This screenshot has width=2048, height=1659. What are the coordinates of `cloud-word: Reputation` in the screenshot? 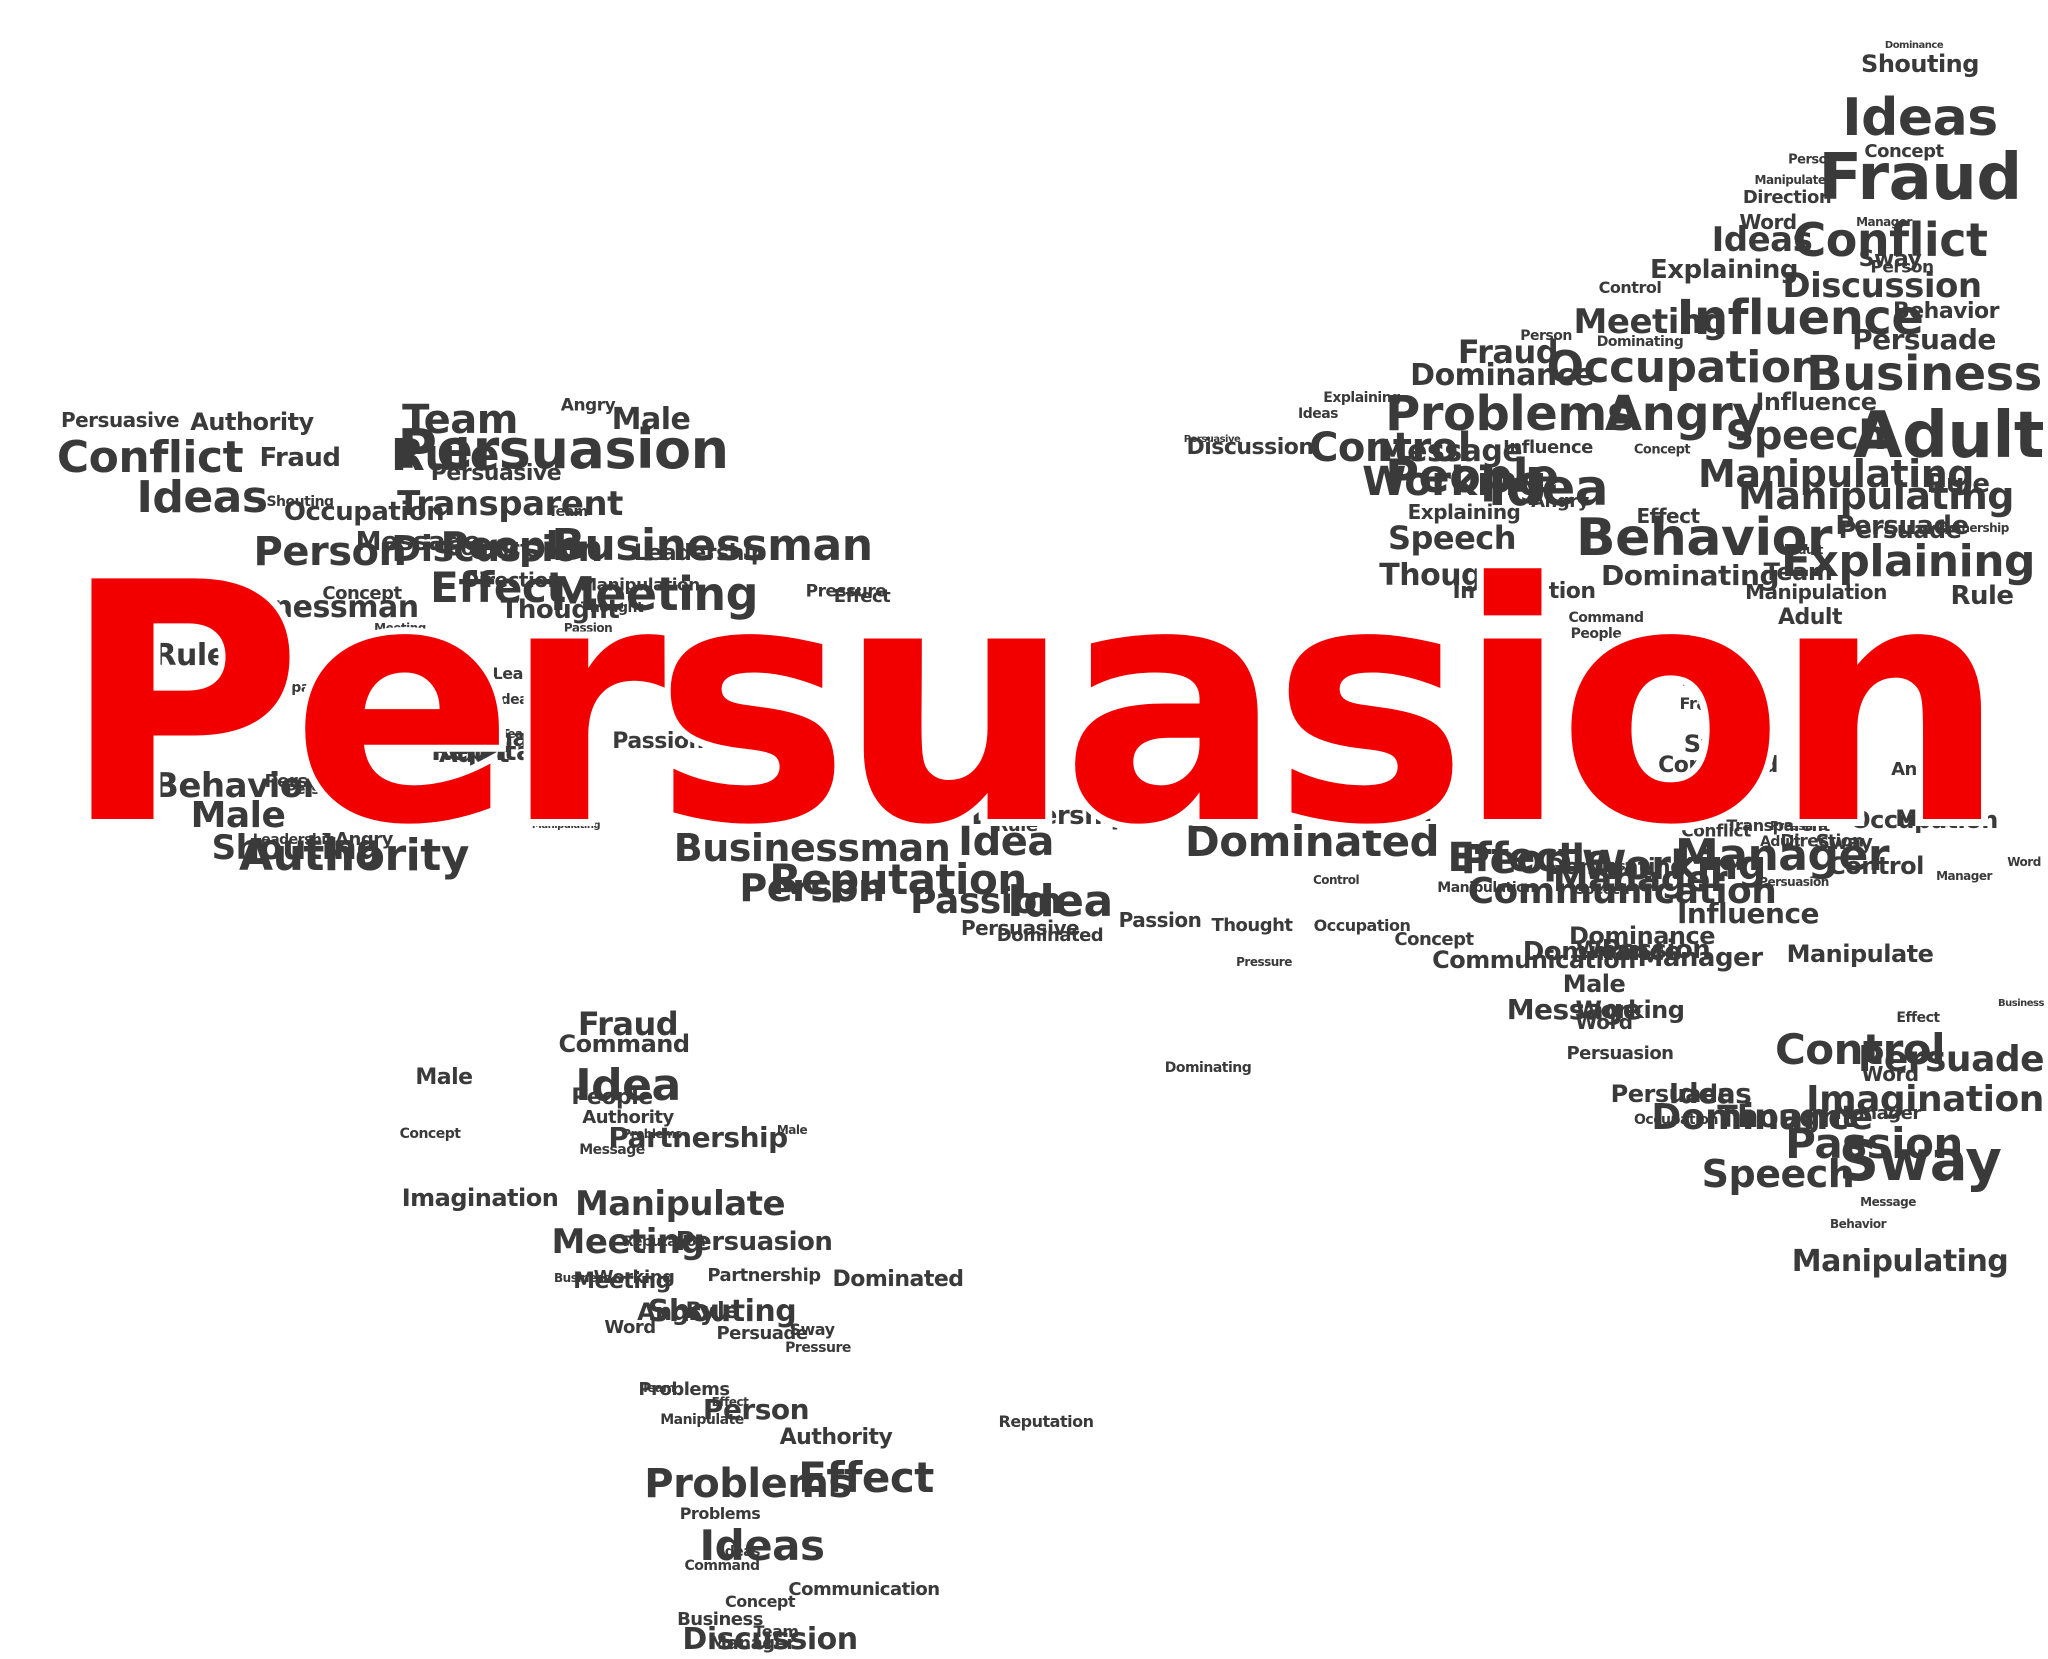 It's located at (898, 879).